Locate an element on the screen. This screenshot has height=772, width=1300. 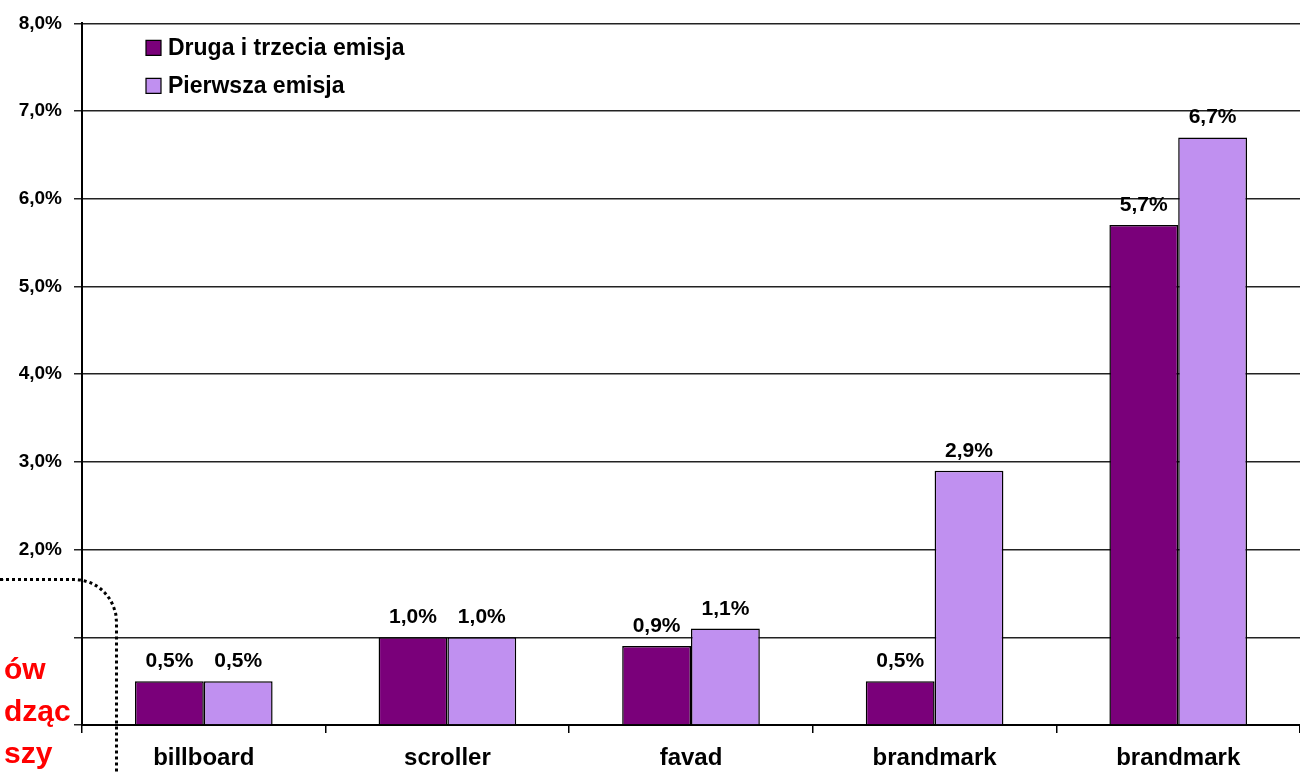
y-tick-label: 8,0% is located at coordinates (40, 22).